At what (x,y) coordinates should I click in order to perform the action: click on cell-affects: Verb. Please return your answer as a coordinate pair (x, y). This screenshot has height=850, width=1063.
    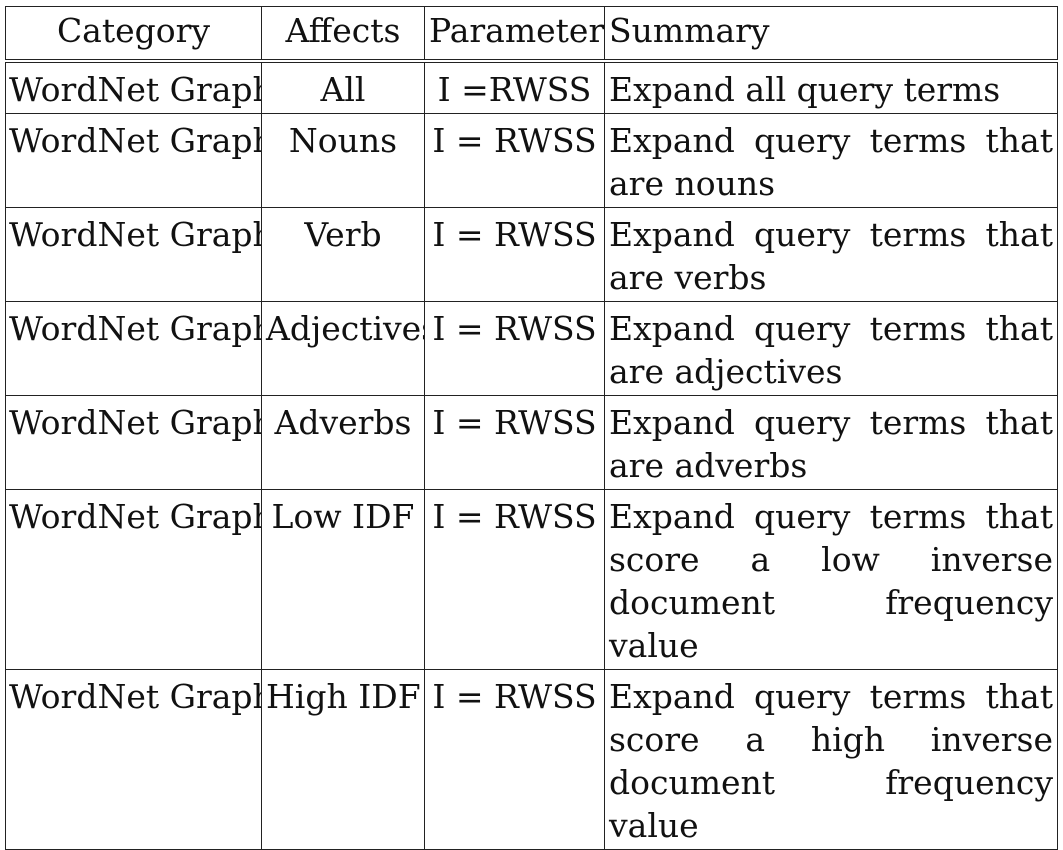
    Looking at the image, I should click on (343, 254).